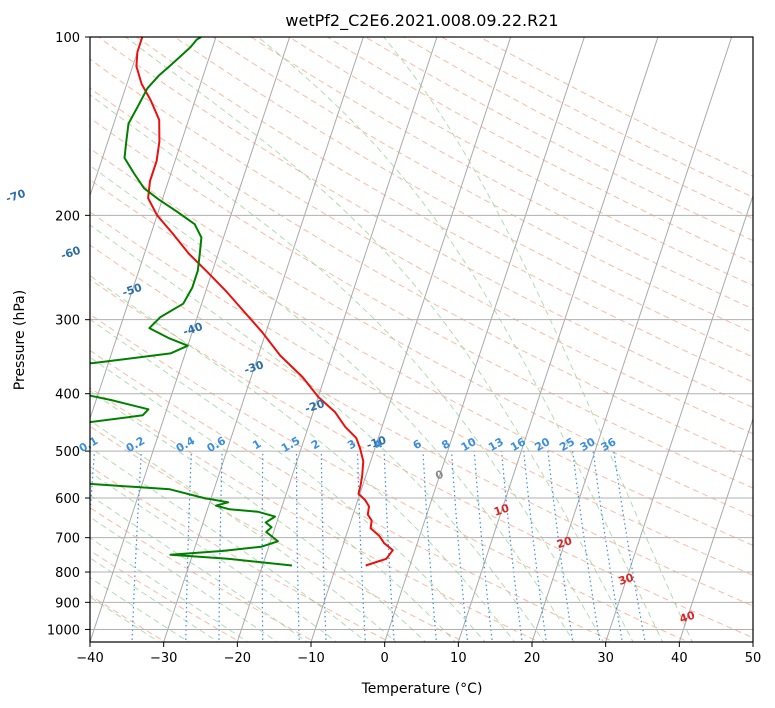 This screenshot has width=775, height=708. Describe the element at coordinates (679, 658) in the screenshot. I see `x-tick-label: 40` at that location.